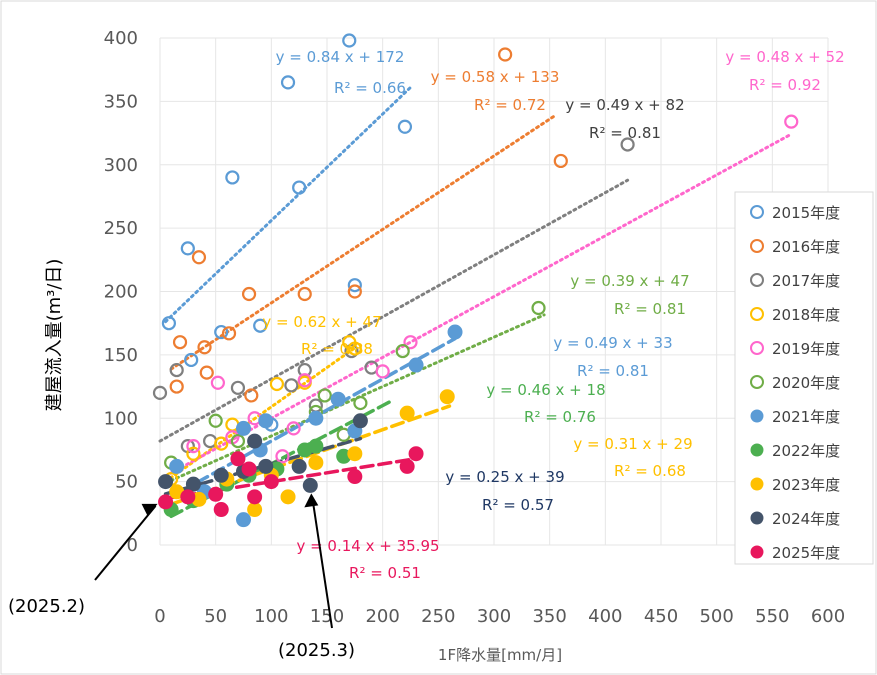  What do you see at coordinates (121, 101) in the screenshot?
I see `y-tick-label: 350` at bounding box center [121, 101].